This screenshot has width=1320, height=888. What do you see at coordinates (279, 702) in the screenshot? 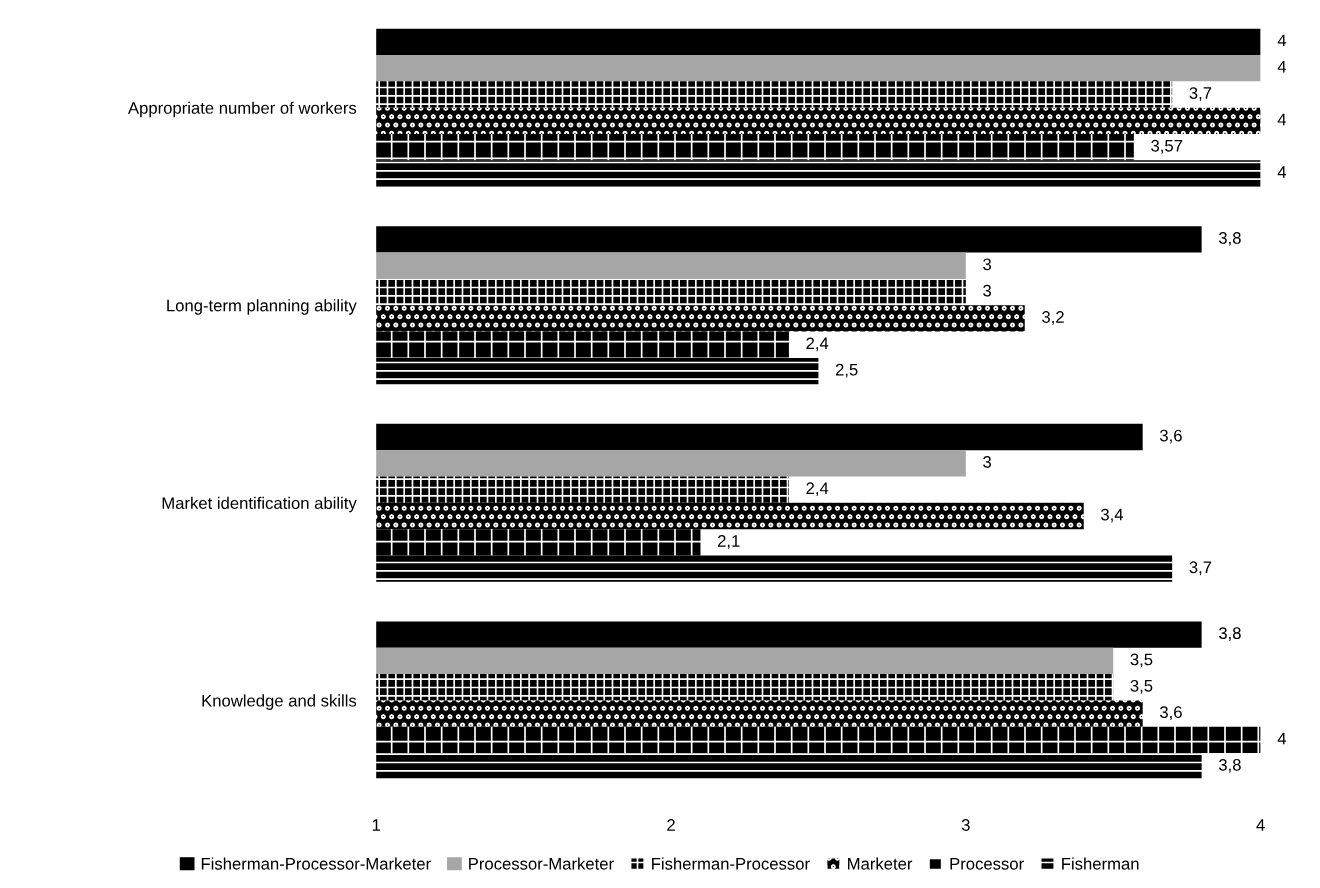
I see `y-tick-label: Knowledge and skills` at bounding box center [279, 702].